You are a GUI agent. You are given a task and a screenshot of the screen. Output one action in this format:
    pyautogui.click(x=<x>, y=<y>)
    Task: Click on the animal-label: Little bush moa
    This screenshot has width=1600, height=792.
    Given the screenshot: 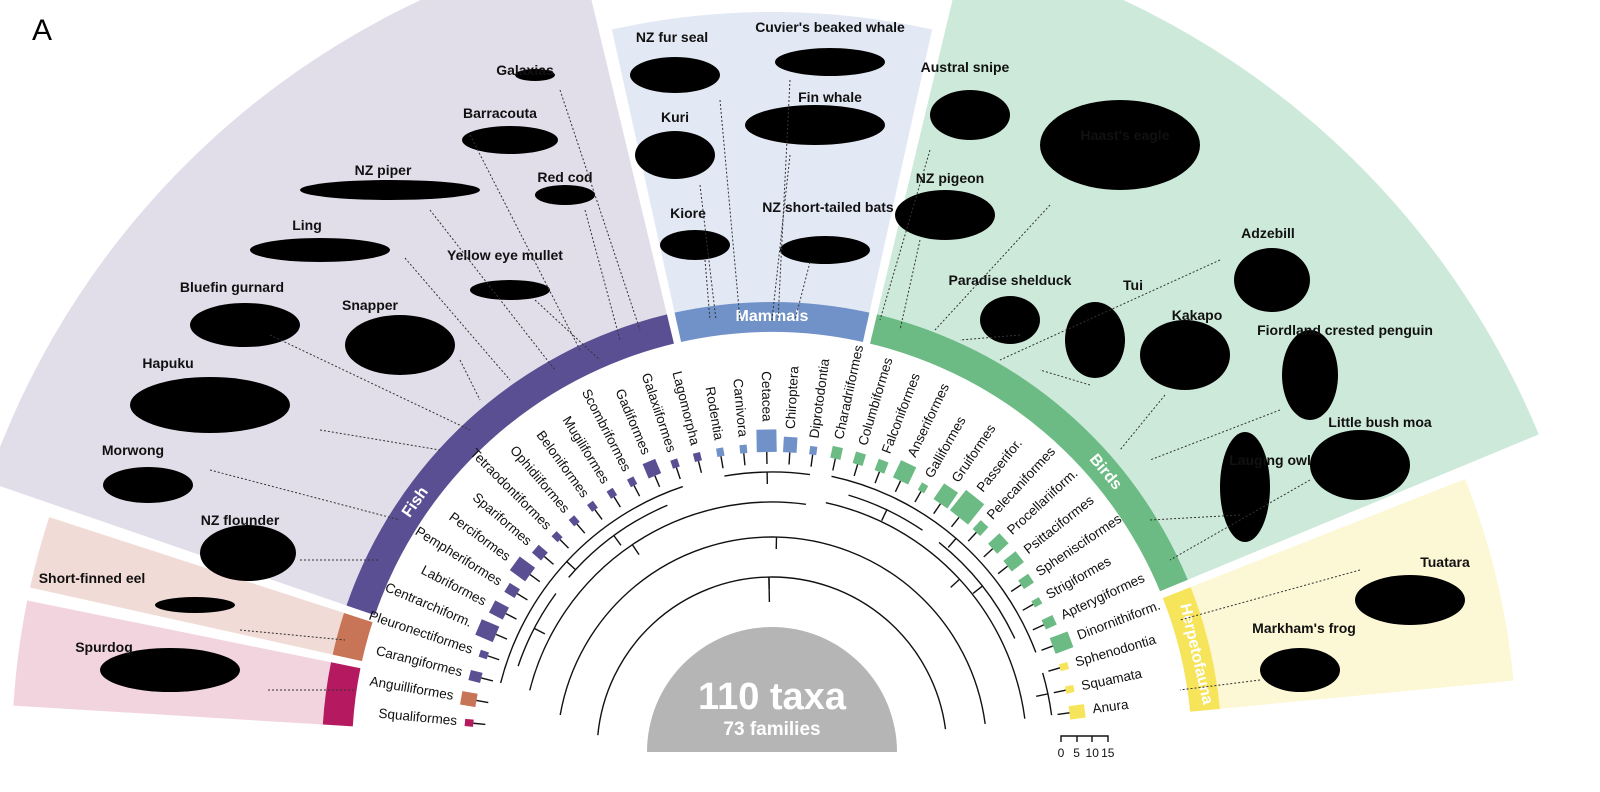 What is the action you would take?
    pyautogui.click(x=1380, y=422)
    